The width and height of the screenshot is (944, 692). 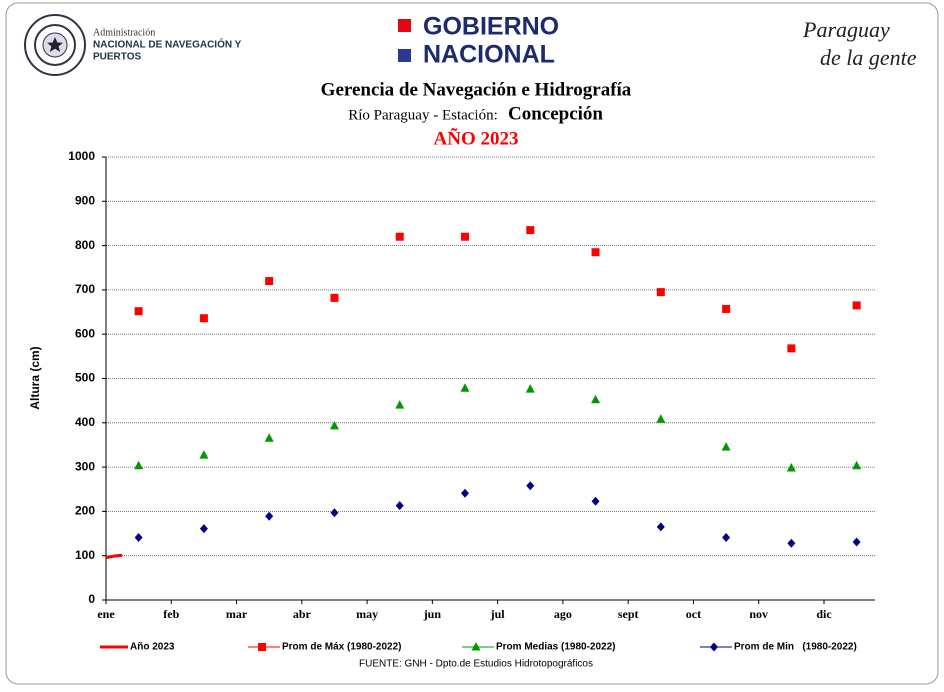 I want to click on x-tick-label: oct, so click(x=693, y=614).